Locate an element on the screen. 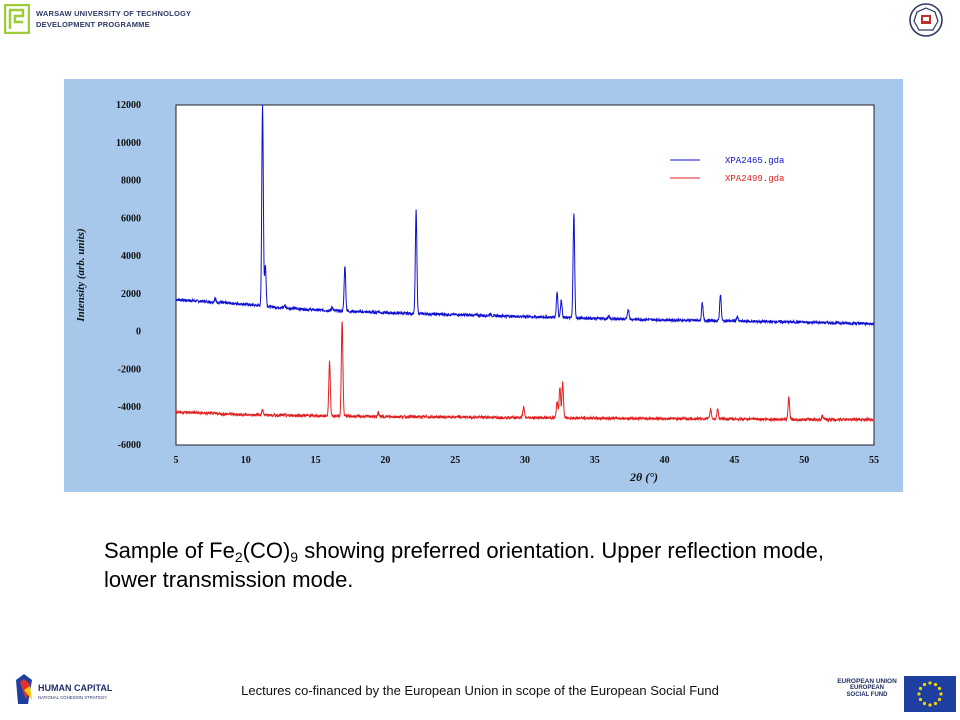 This screenshot has width=960, height=720. x-tick-label: 10 is located at coordinates (246, 460).